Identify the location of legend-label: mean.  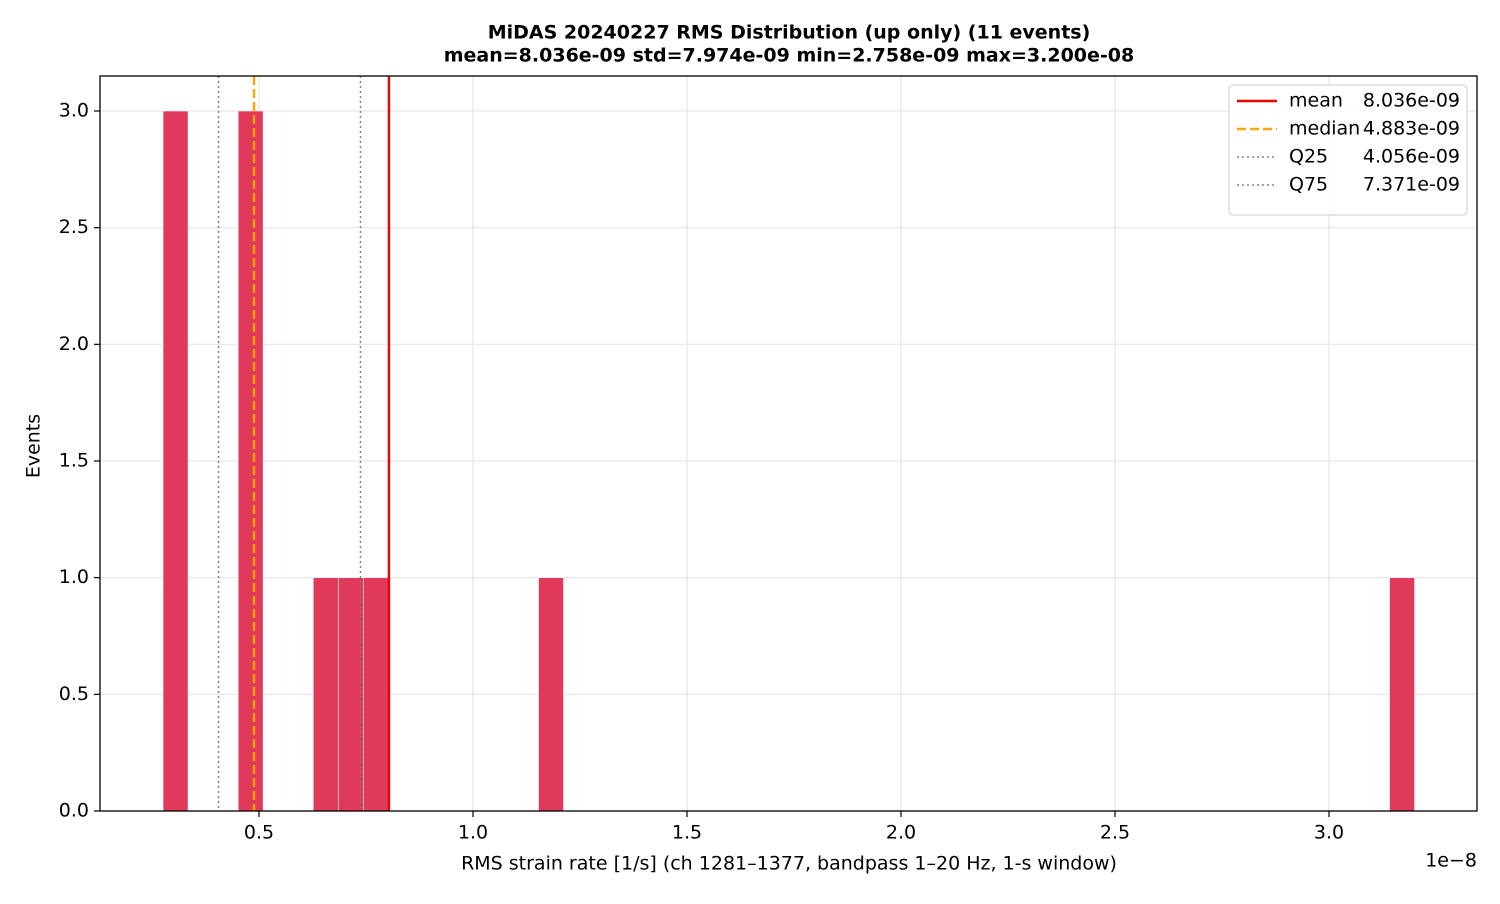
(1316, 101).